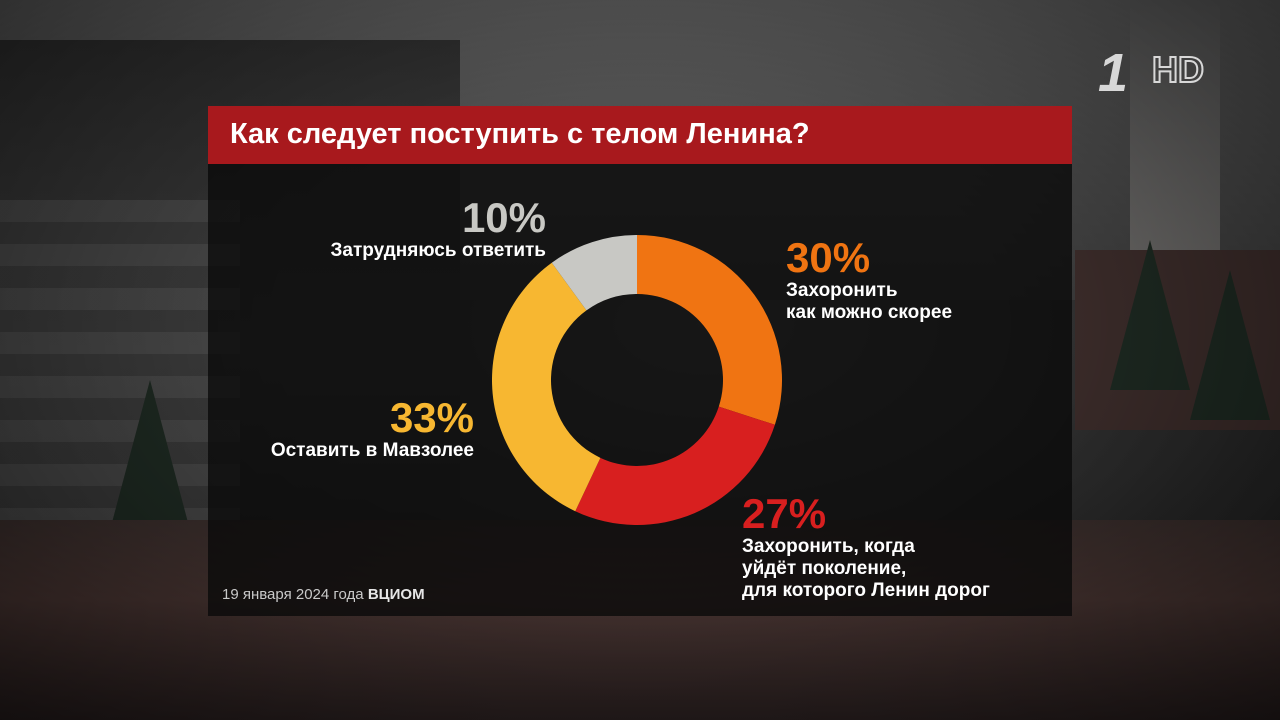  Describe the element at coordinates (438, 250) in the screenshot. I see `desc-hard-to-answer: Затрудняюсь ответить` at that location.